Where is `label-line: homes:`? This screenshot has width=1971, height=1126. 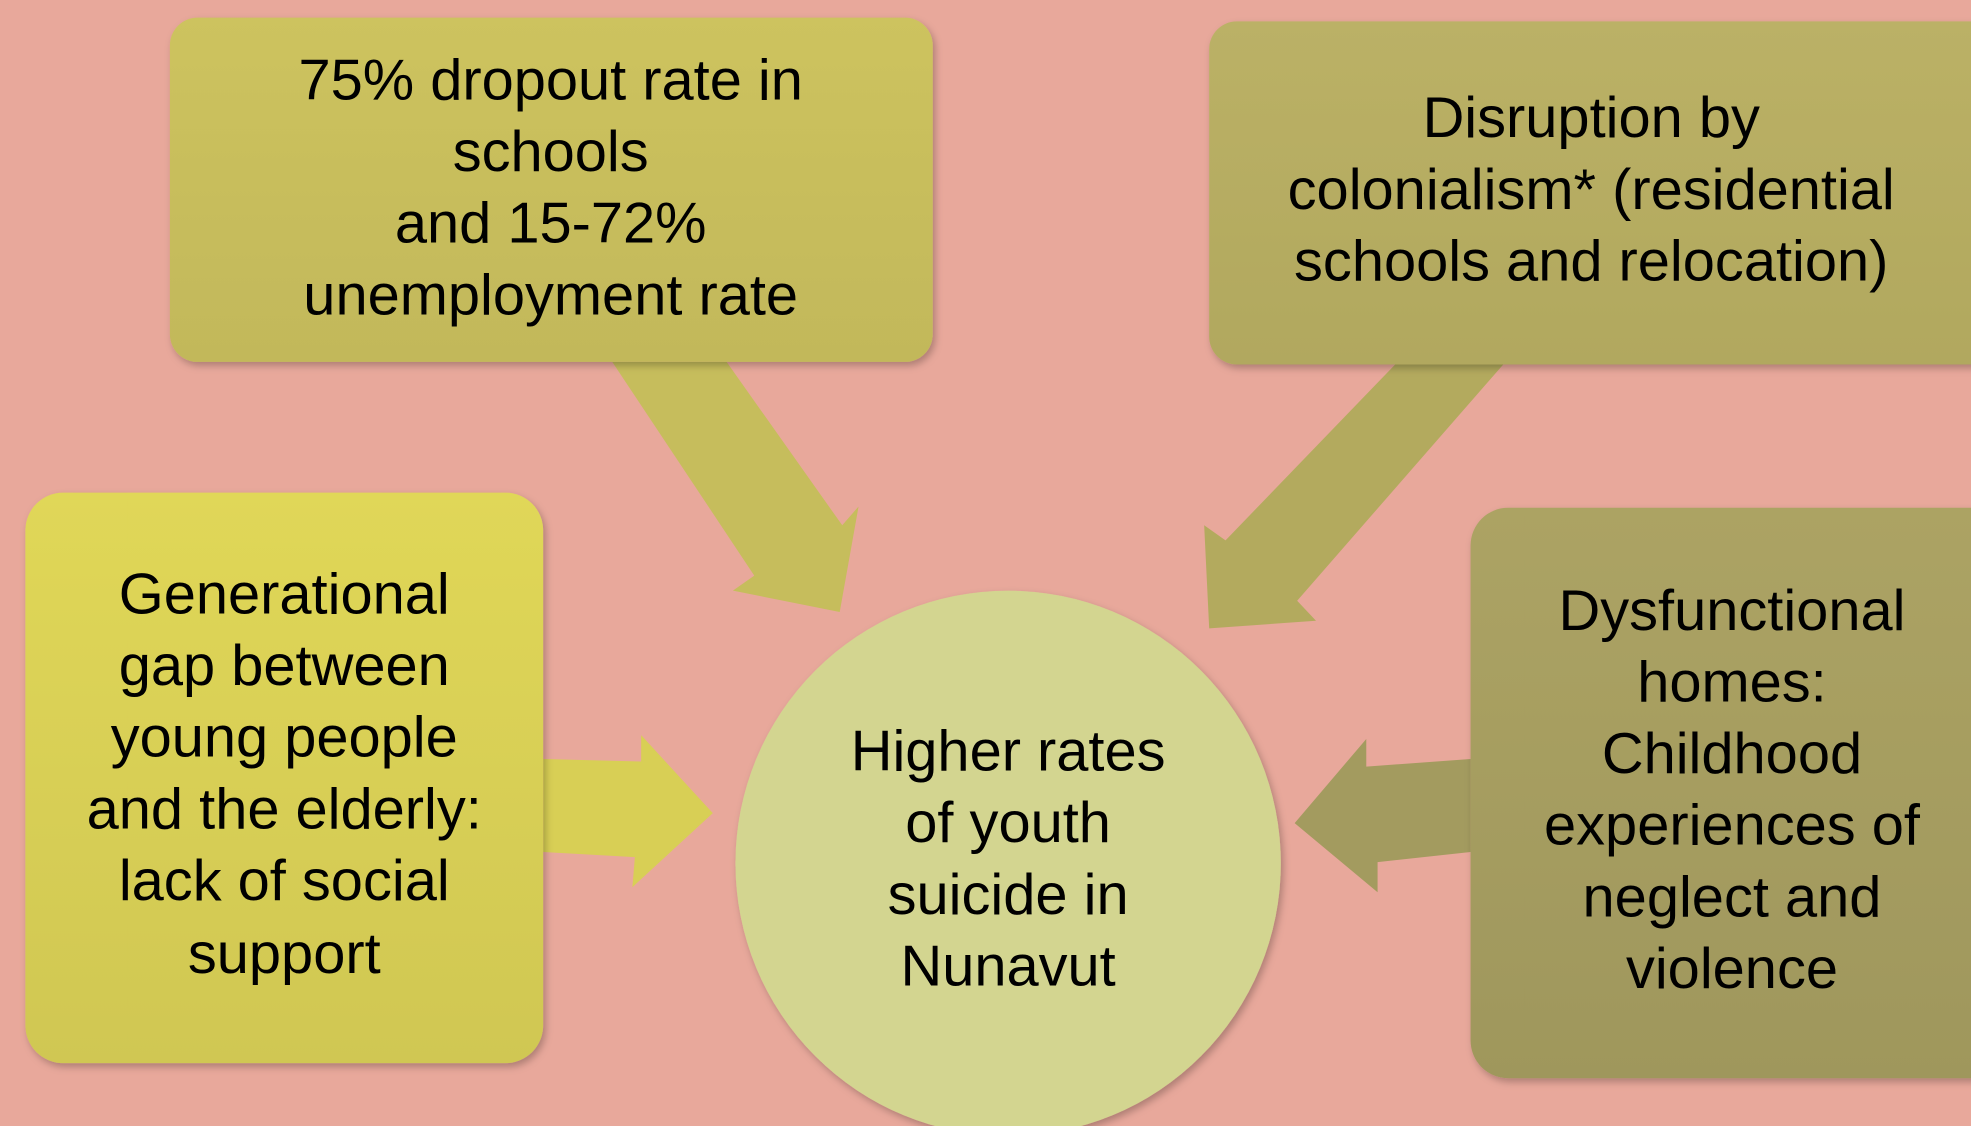 label-line: homes: is located at coordinates (1732, 682).